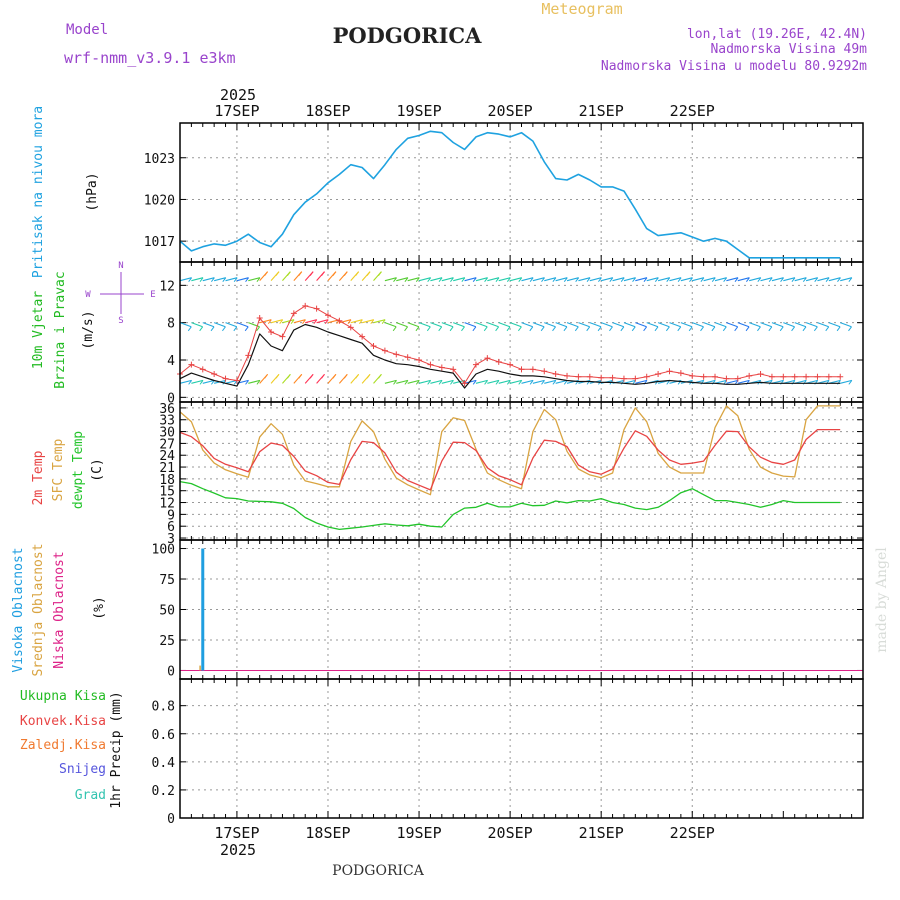  Describe the element at coordinates (163, 791) in the screenshot. I see `y-tick-label: 0.2` at that location.